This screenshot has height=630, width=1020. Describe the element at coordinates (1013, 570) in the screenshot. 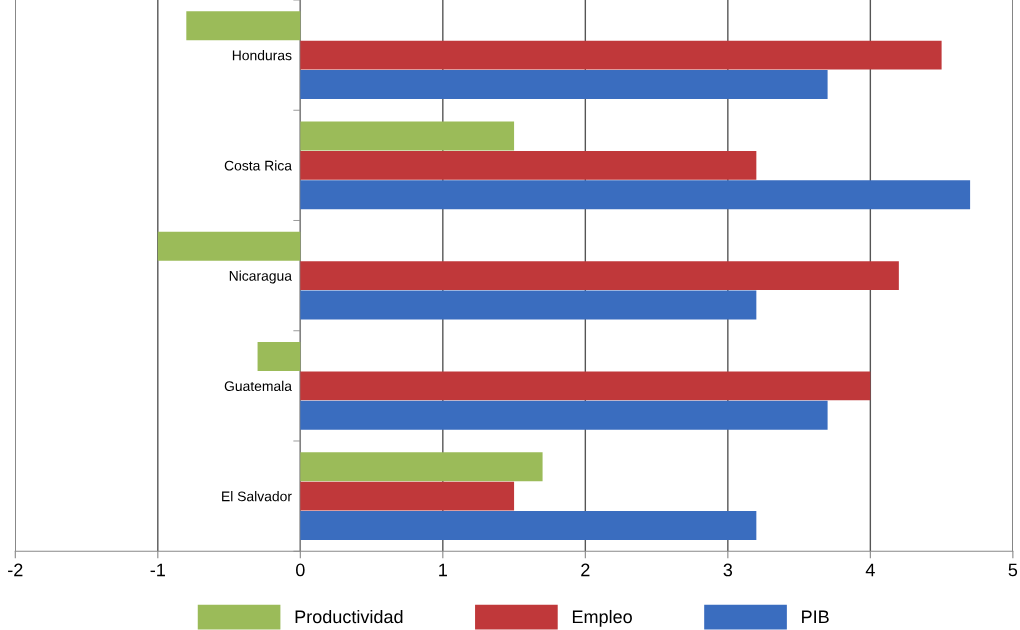

I see `x-tick-label: 5` at that location.